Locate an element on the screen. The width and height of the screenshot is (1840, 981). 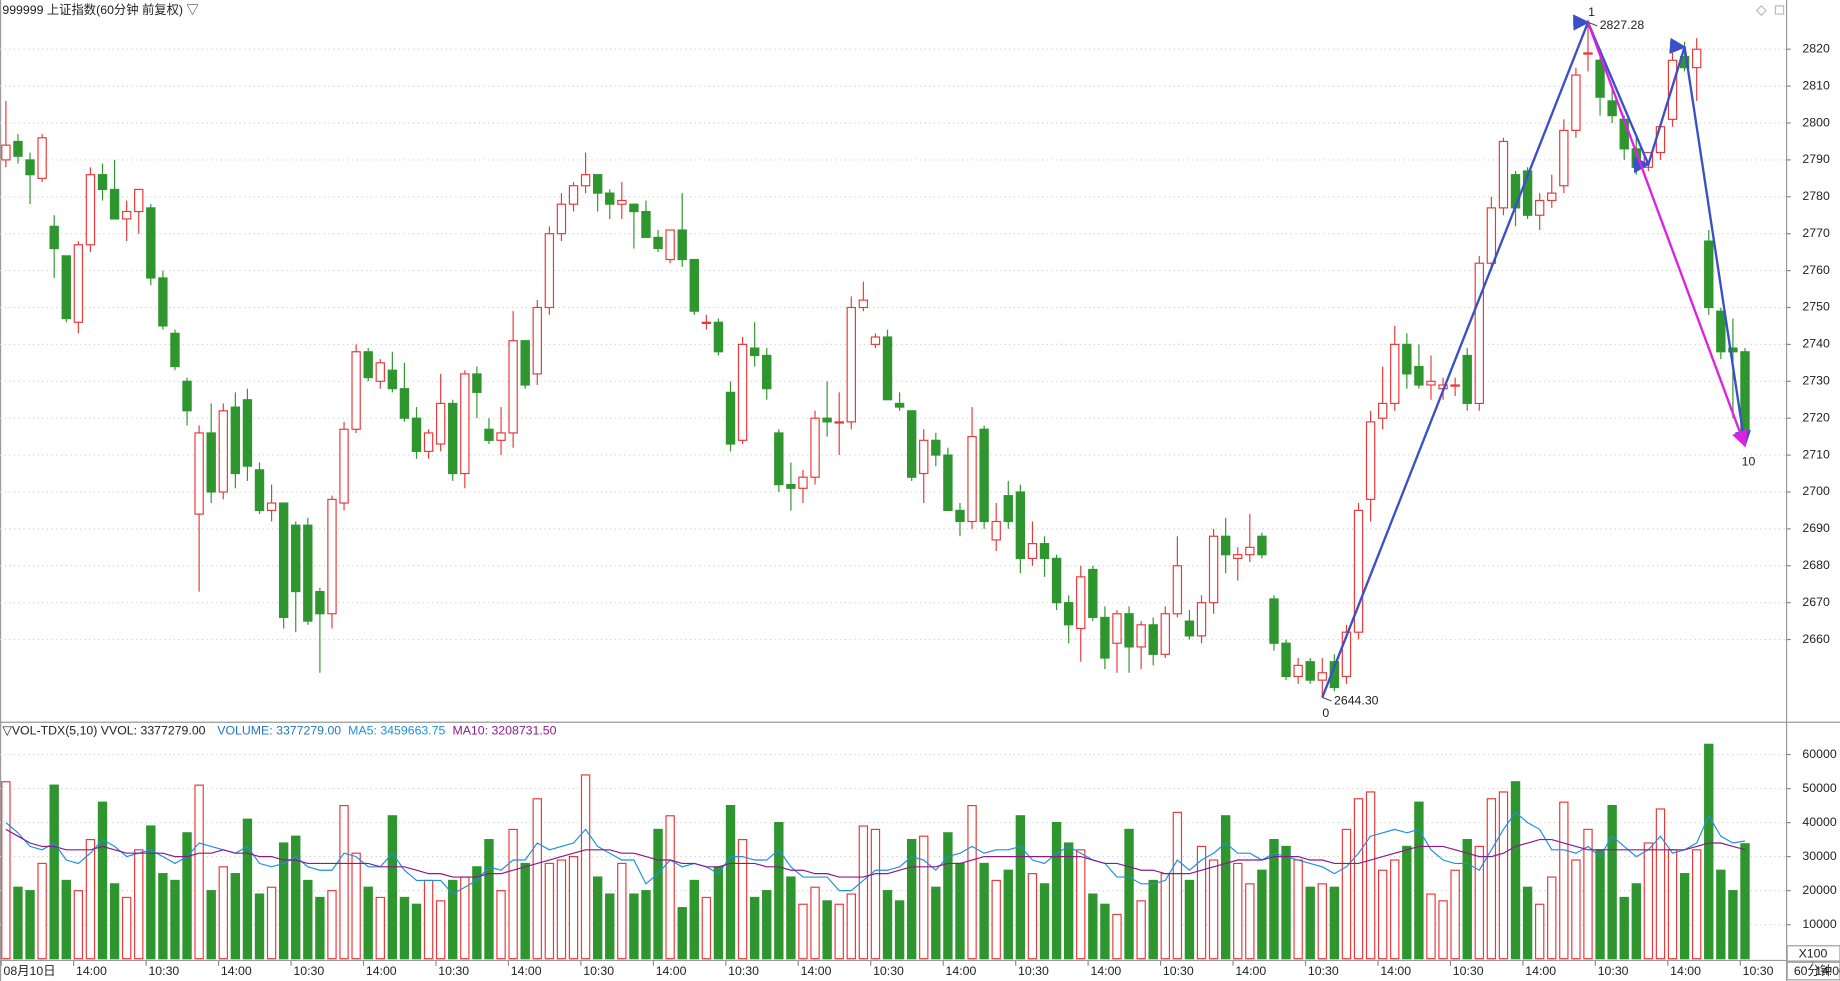
y-tick-label: 30000 is located at coordinates (1819, 856).